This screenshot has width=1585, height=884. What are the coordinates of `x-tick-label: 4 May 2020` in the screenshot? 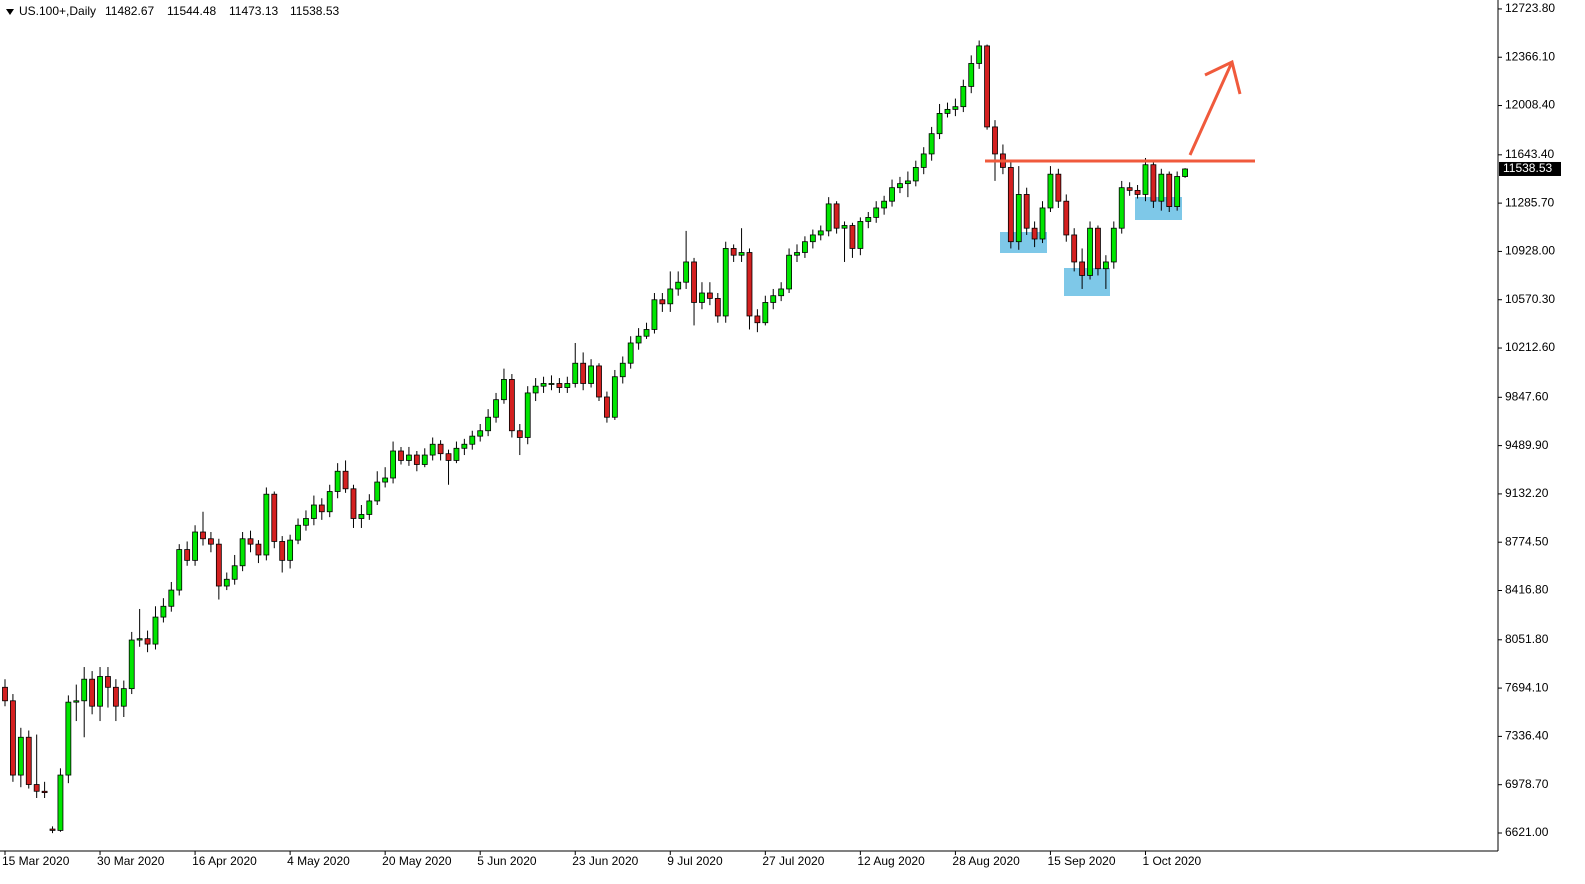 It's located at (318, 861).